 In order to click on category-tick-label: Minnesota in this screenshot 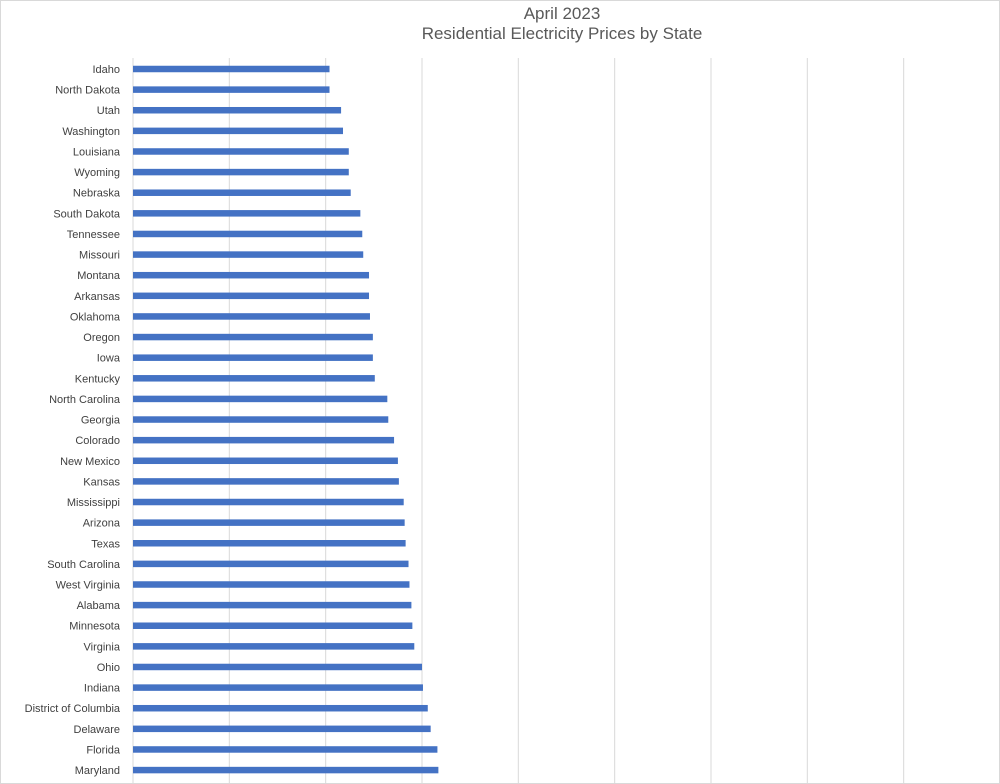, I will do `click(95, 627)`.